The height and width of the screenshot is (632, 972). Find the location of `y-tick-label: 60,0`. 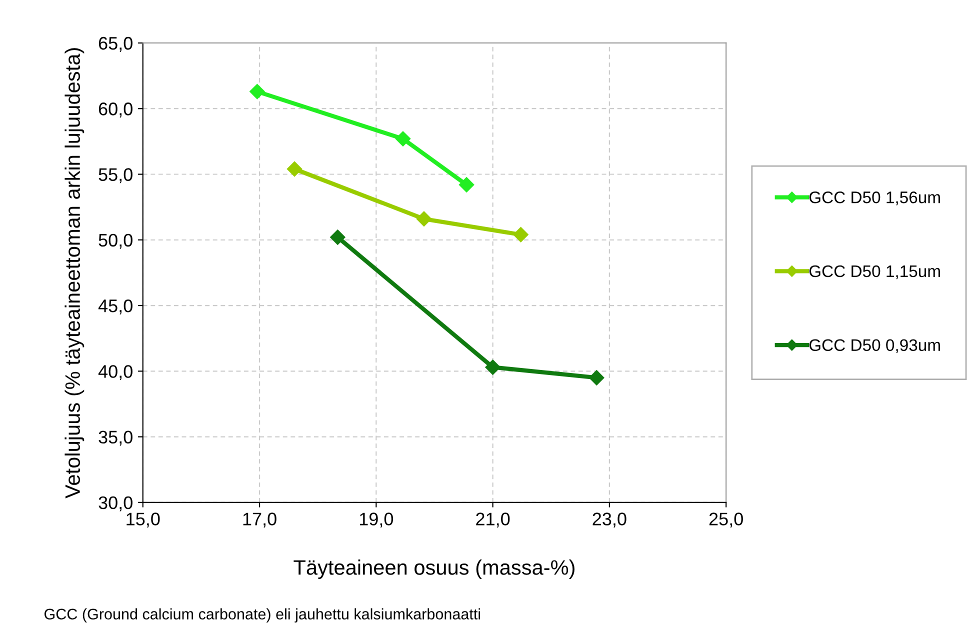

y-tick-label: 60,0 is located at coordinates (115, 110).